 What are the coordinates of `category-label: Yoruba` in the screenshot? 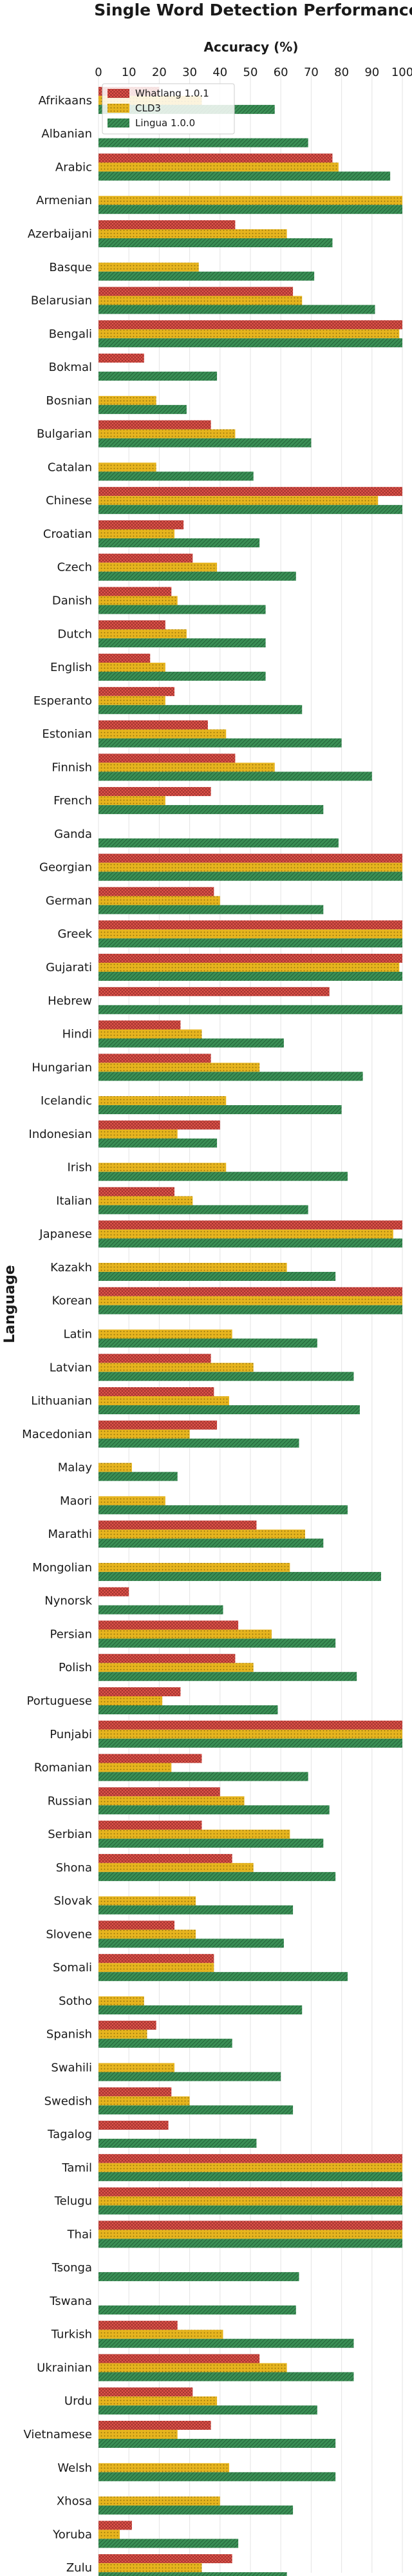 It's located at (72, 2534).